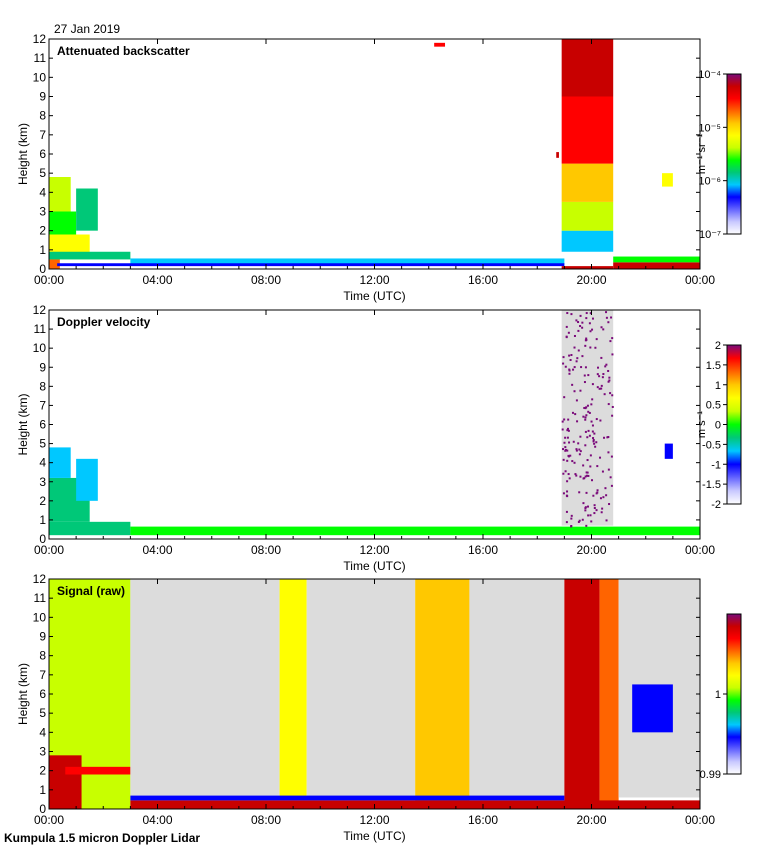  I want to click on y-tick-label: 0, so click(42, 269).